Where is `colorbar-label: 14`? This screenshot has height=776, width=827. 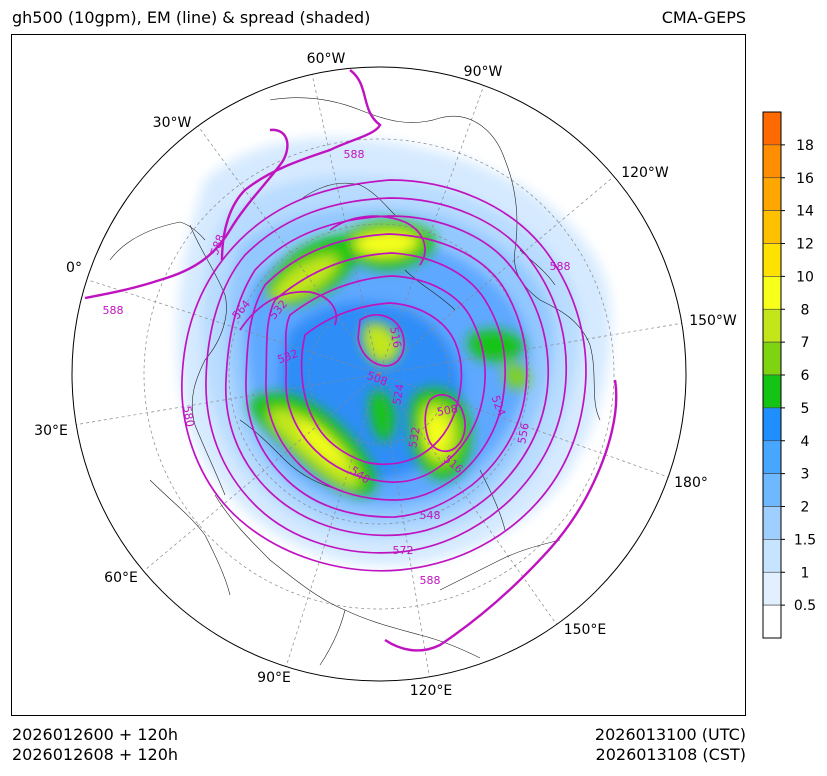 colorbar-label: 14 is located at coordinates (805, 212).